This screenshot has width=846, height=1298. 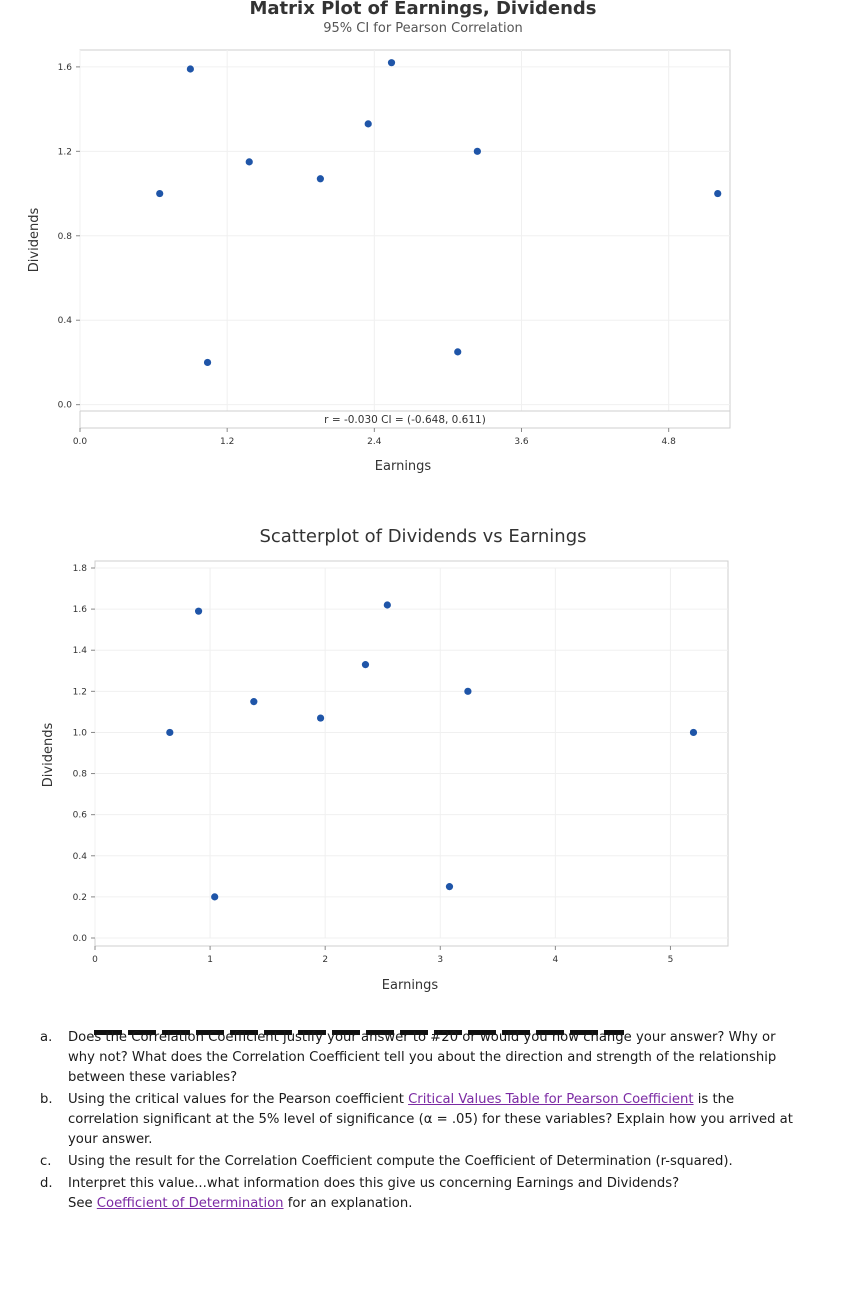 What do you see at coordinates (80, 898) in the screenshot?
I see `y-tick-label: 0.2` at bounding box center [80, 898].